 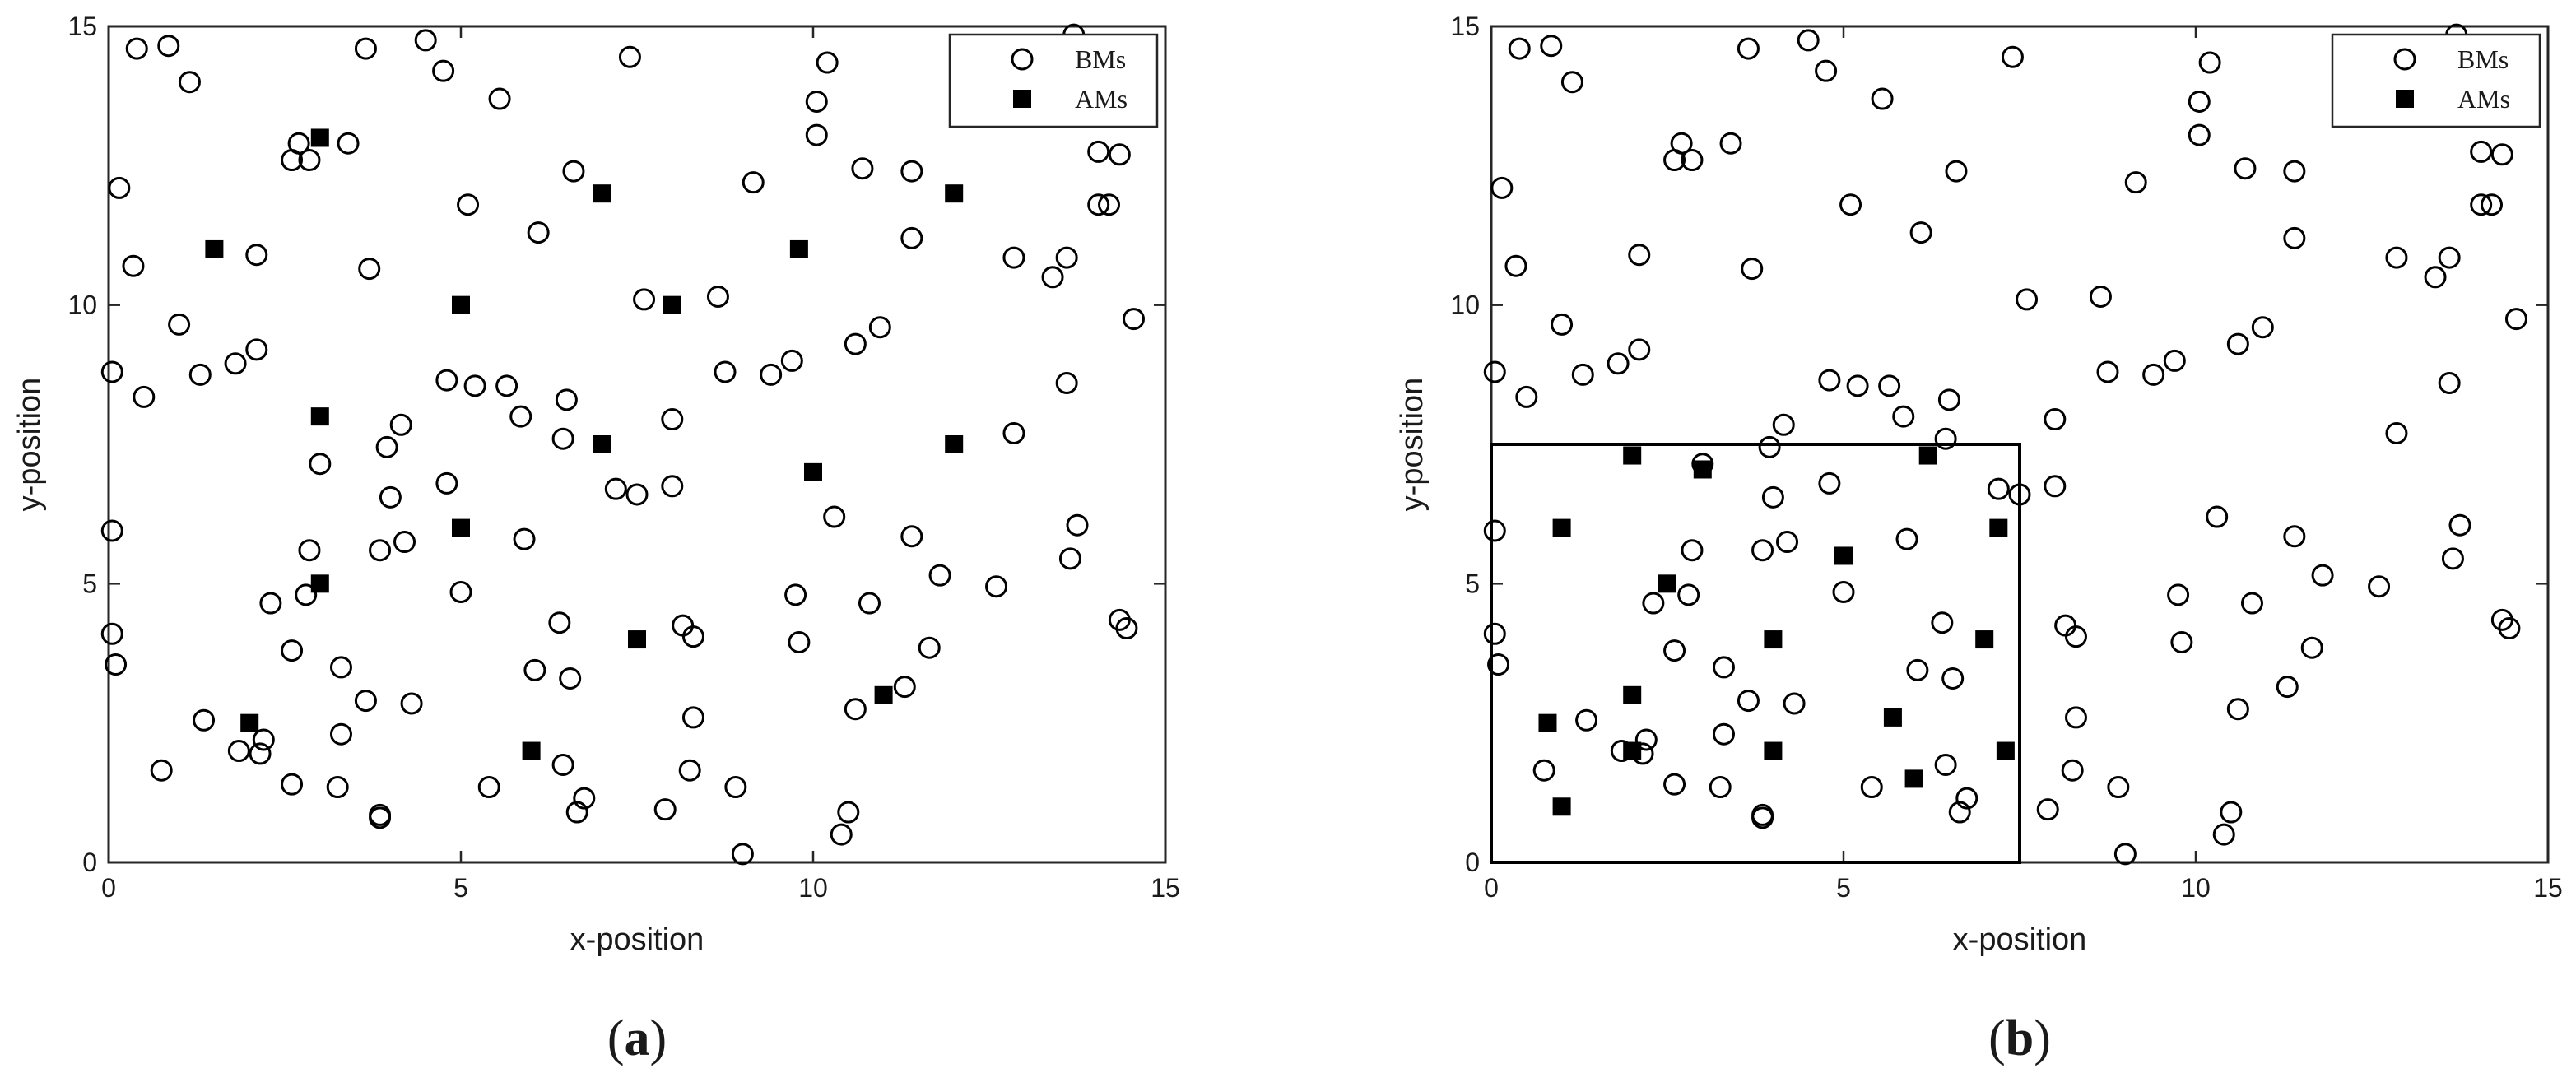 What do you see at coordinates (1843, 888) in the screenshot?
I see `x-tick-label: 5` at bounding box center [1843, 888].